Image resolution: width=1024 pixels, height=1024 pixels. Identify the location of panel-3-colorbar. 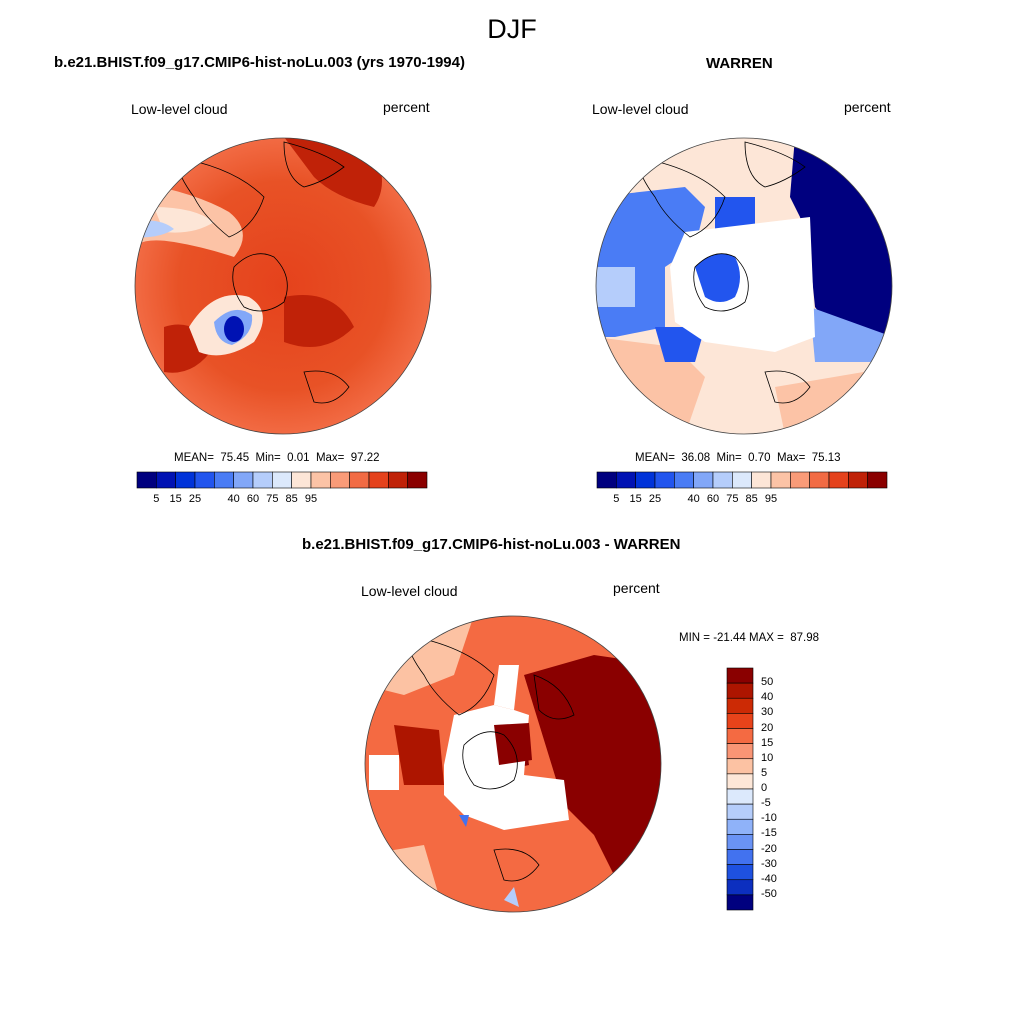
(740, 789).